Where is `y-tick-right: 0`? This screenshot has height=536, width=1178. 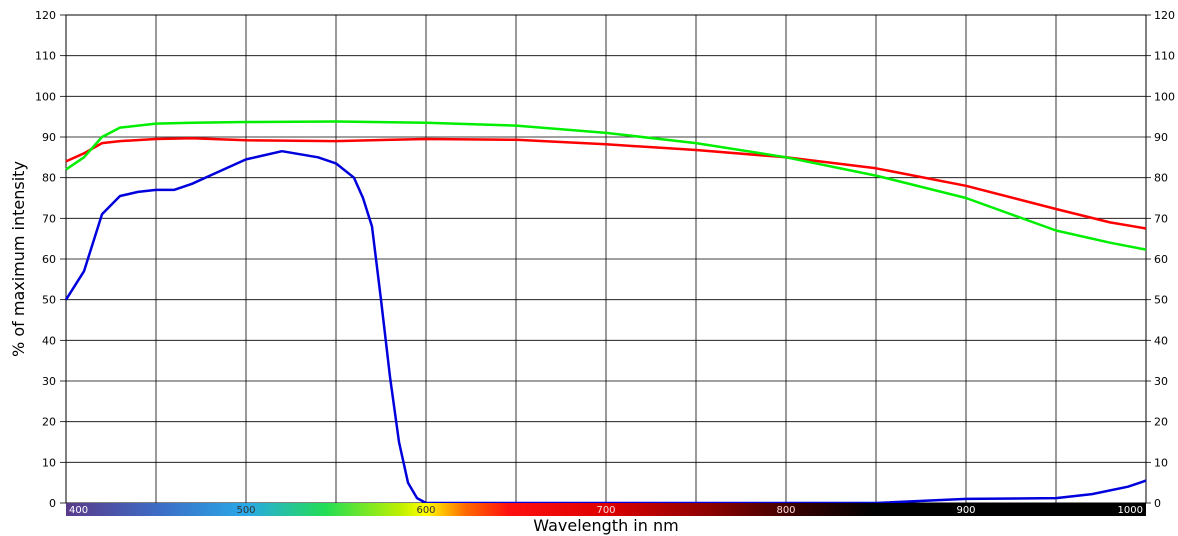 y-tick-right: 0 is located at coordinates (1157, 503).